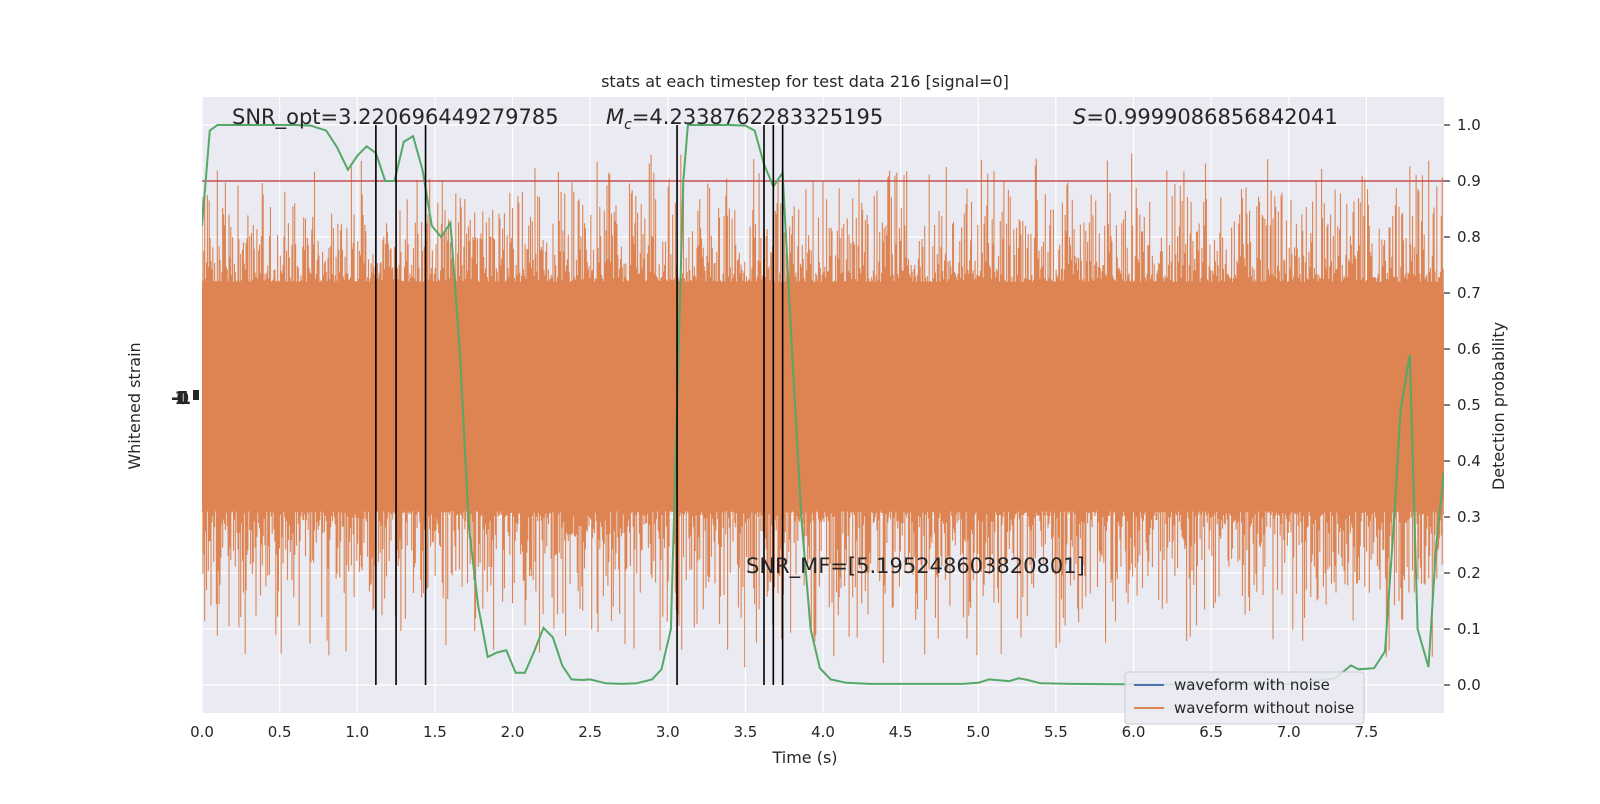  What do you see at coordinates (1469, 573) in the screenshot?
I see `y-tick-label: 0.2` at bounding box center [1469, 573].